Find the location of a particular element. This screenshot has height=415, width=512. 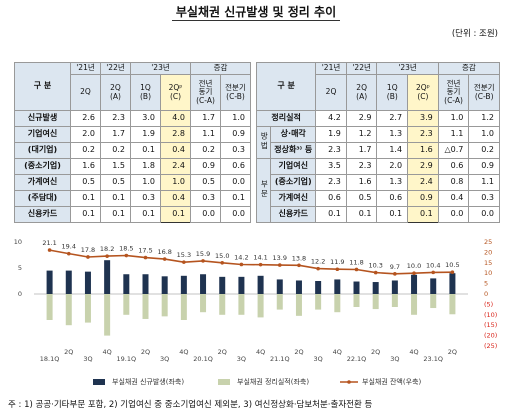

group-label: 방법 is located at coordinates (263, 142).